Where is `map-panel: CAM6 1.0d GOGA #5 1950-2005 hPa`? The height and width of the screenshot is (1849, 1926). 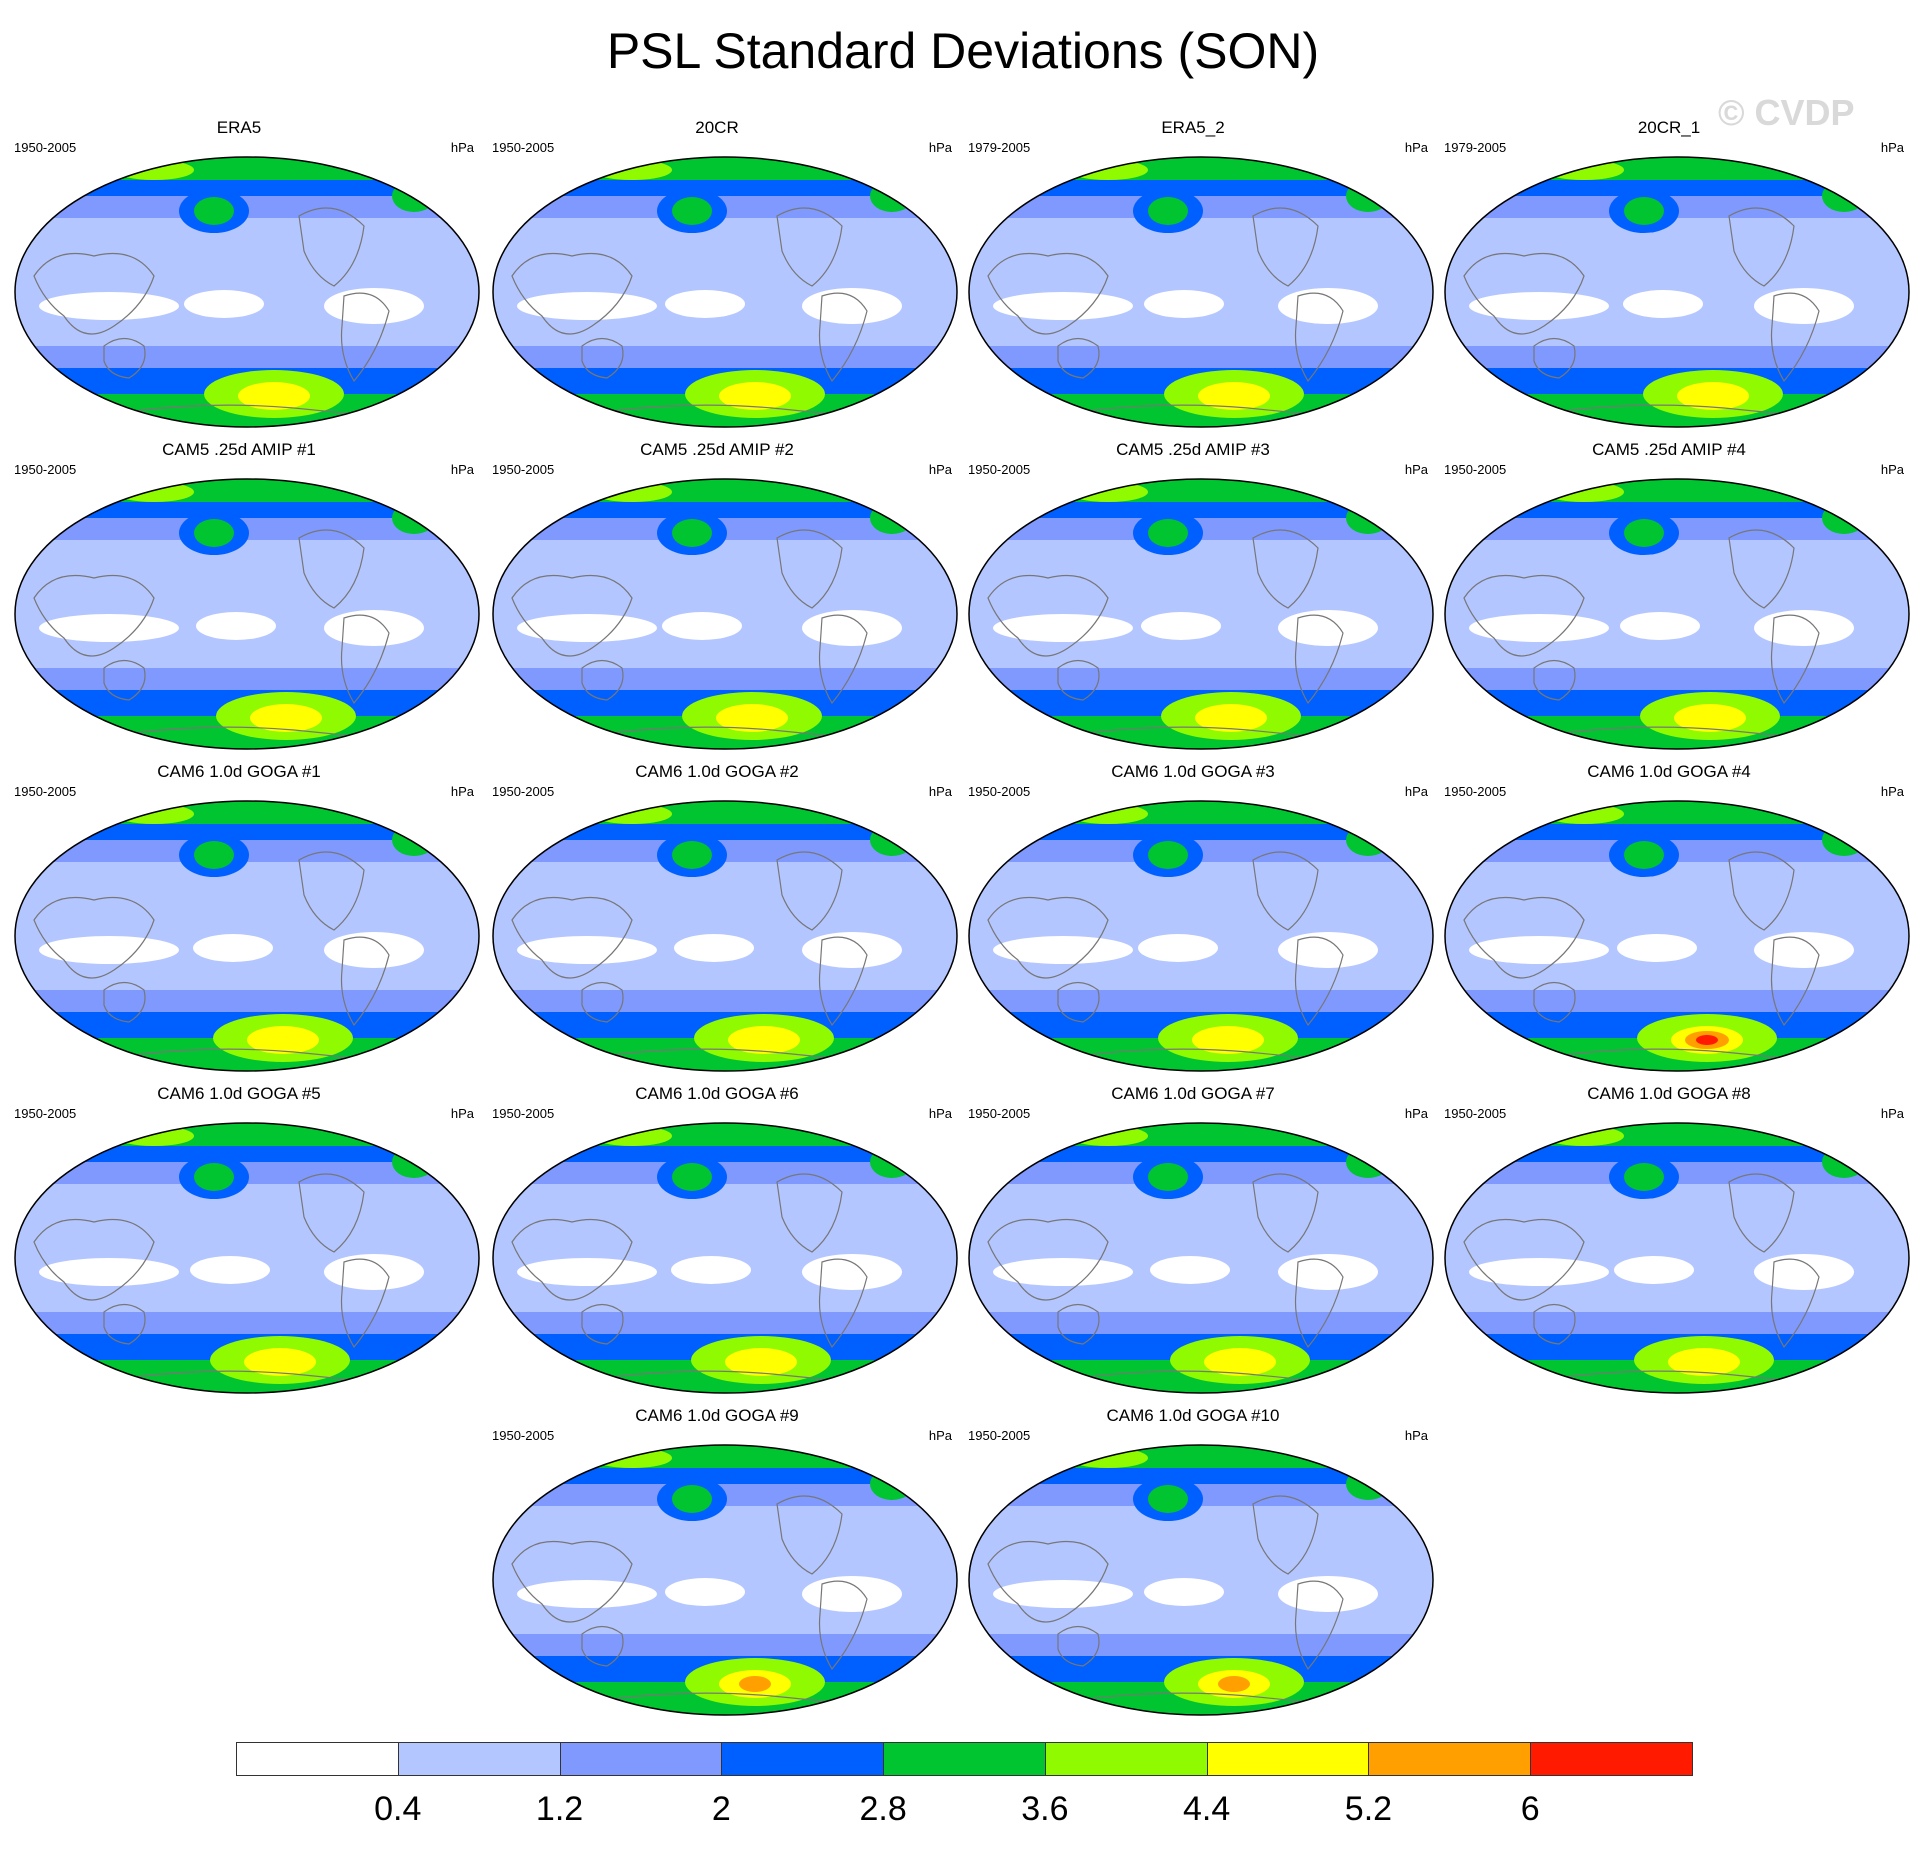 map-panel: CAM6 1.0d GOGA #5 1950-2005 hPa is located at coordinates (240, 1239).